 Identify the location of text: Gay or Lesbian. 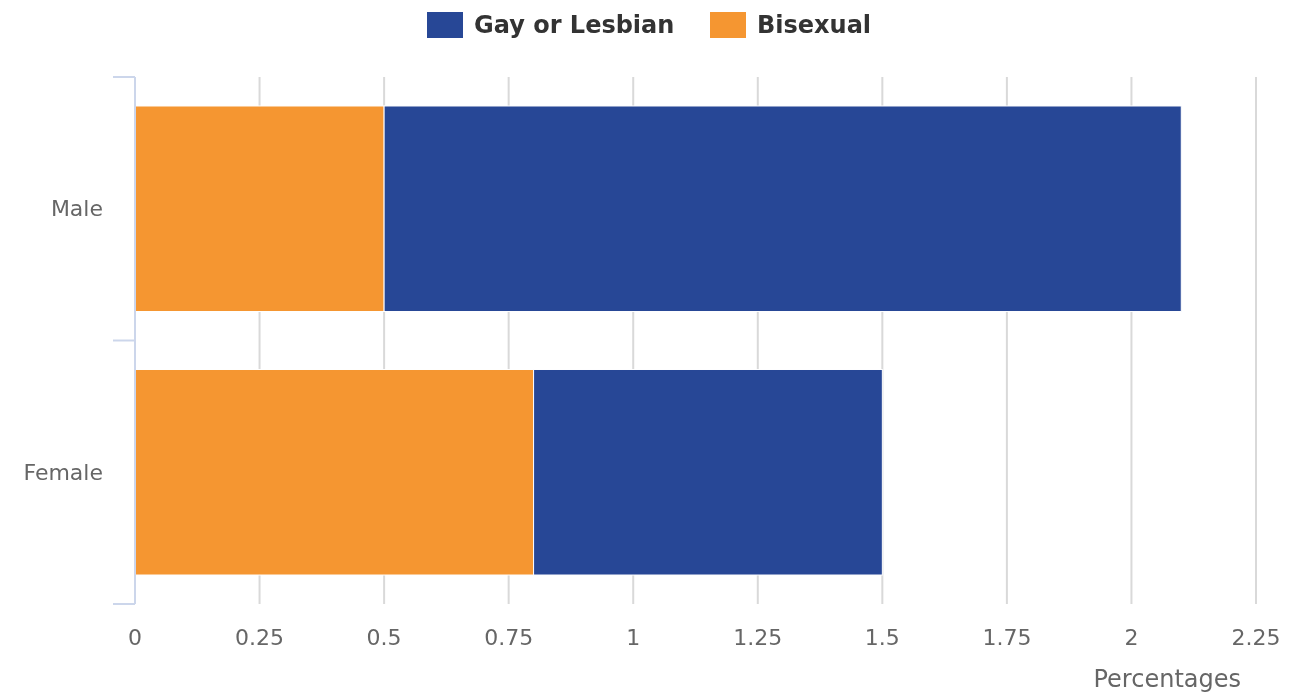
(574, 25).